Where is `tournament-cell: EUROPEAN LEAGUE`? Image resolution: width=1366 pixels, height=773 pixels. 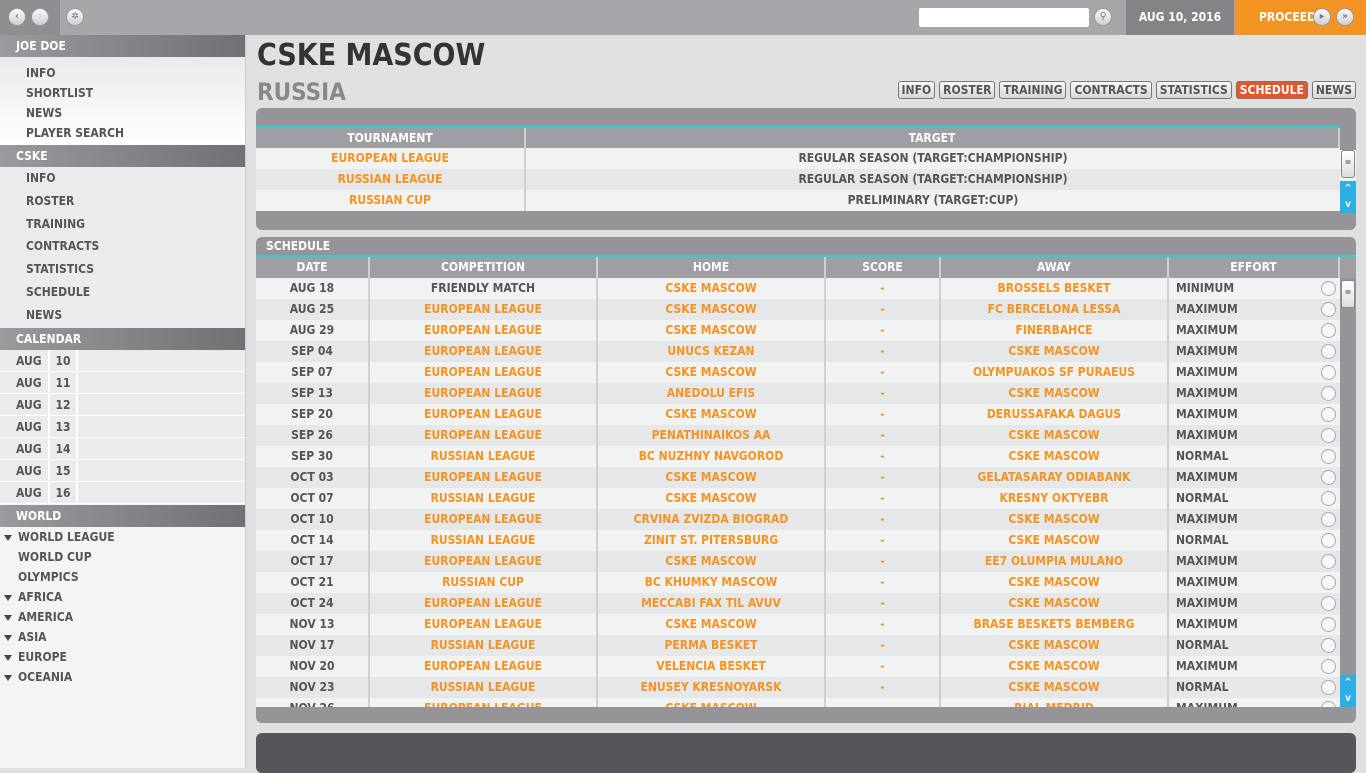
tournament-cell: EUROPEAN LEAGUE is located at coordinates (391, 158).